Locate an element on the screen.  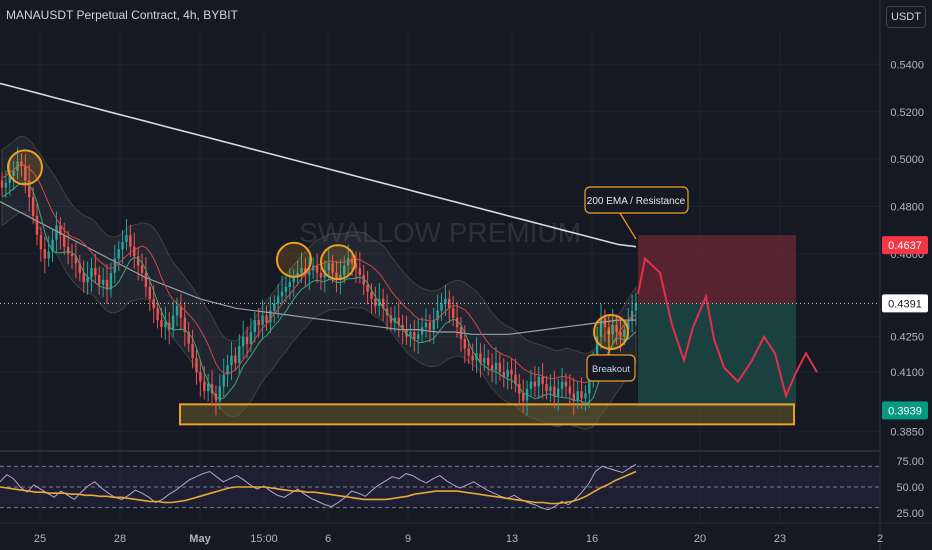
x-tick-label: 23 is located at coordinates (780, 539).